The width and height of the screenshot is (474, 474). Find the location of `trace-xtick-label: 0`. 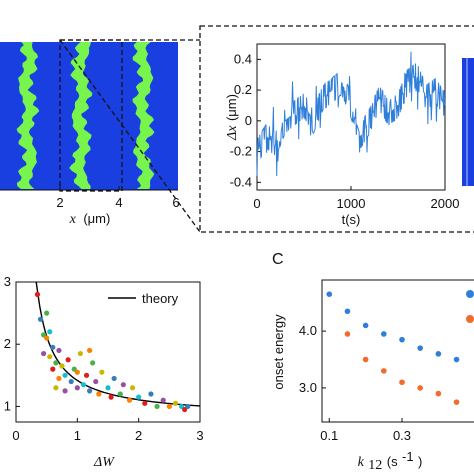

trace-xtick-label: 0 is located at coordinates (256, 203).